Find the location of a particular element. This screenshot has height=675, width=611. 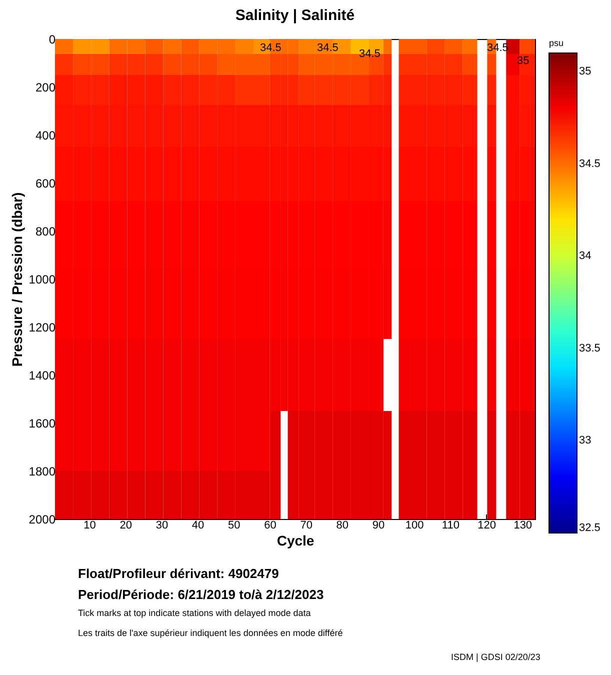

y-tick-label: 1200 is located at coordinates (42, 327).